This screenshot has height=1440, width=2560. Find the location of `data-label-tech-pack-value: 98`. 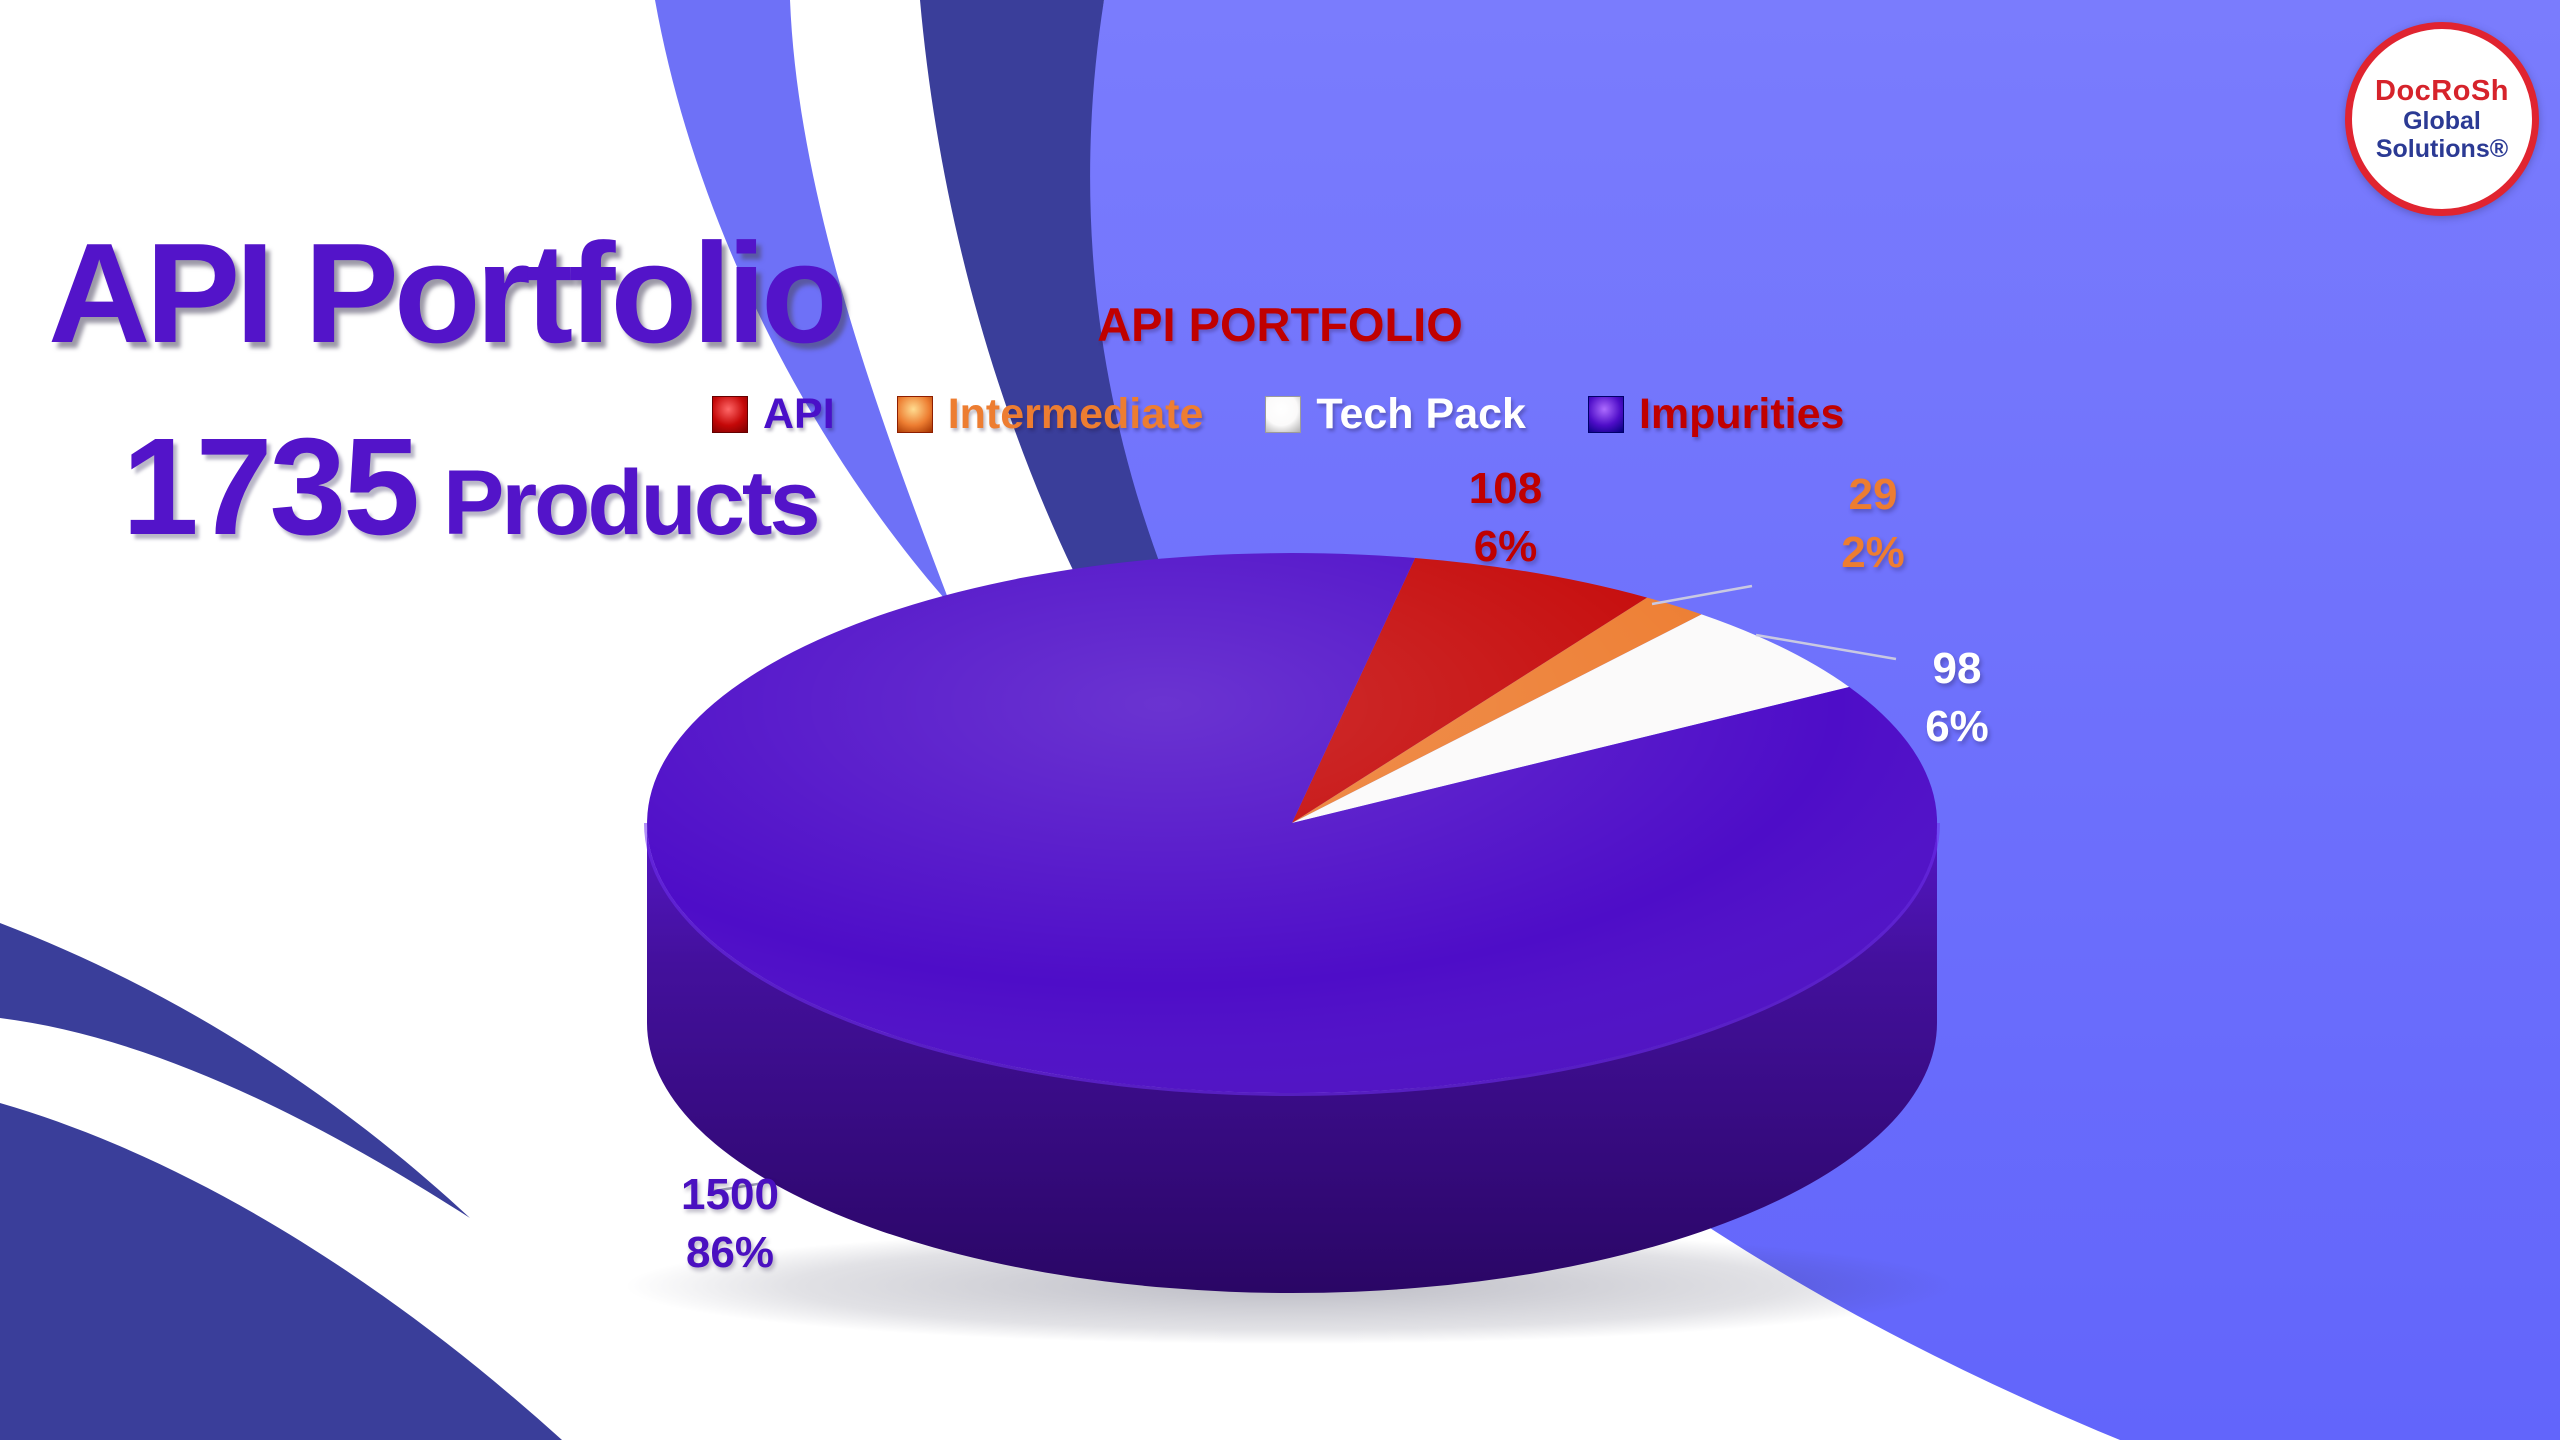

data-label-tech-pack-value: 98 is located at coordinates (1957, 668).